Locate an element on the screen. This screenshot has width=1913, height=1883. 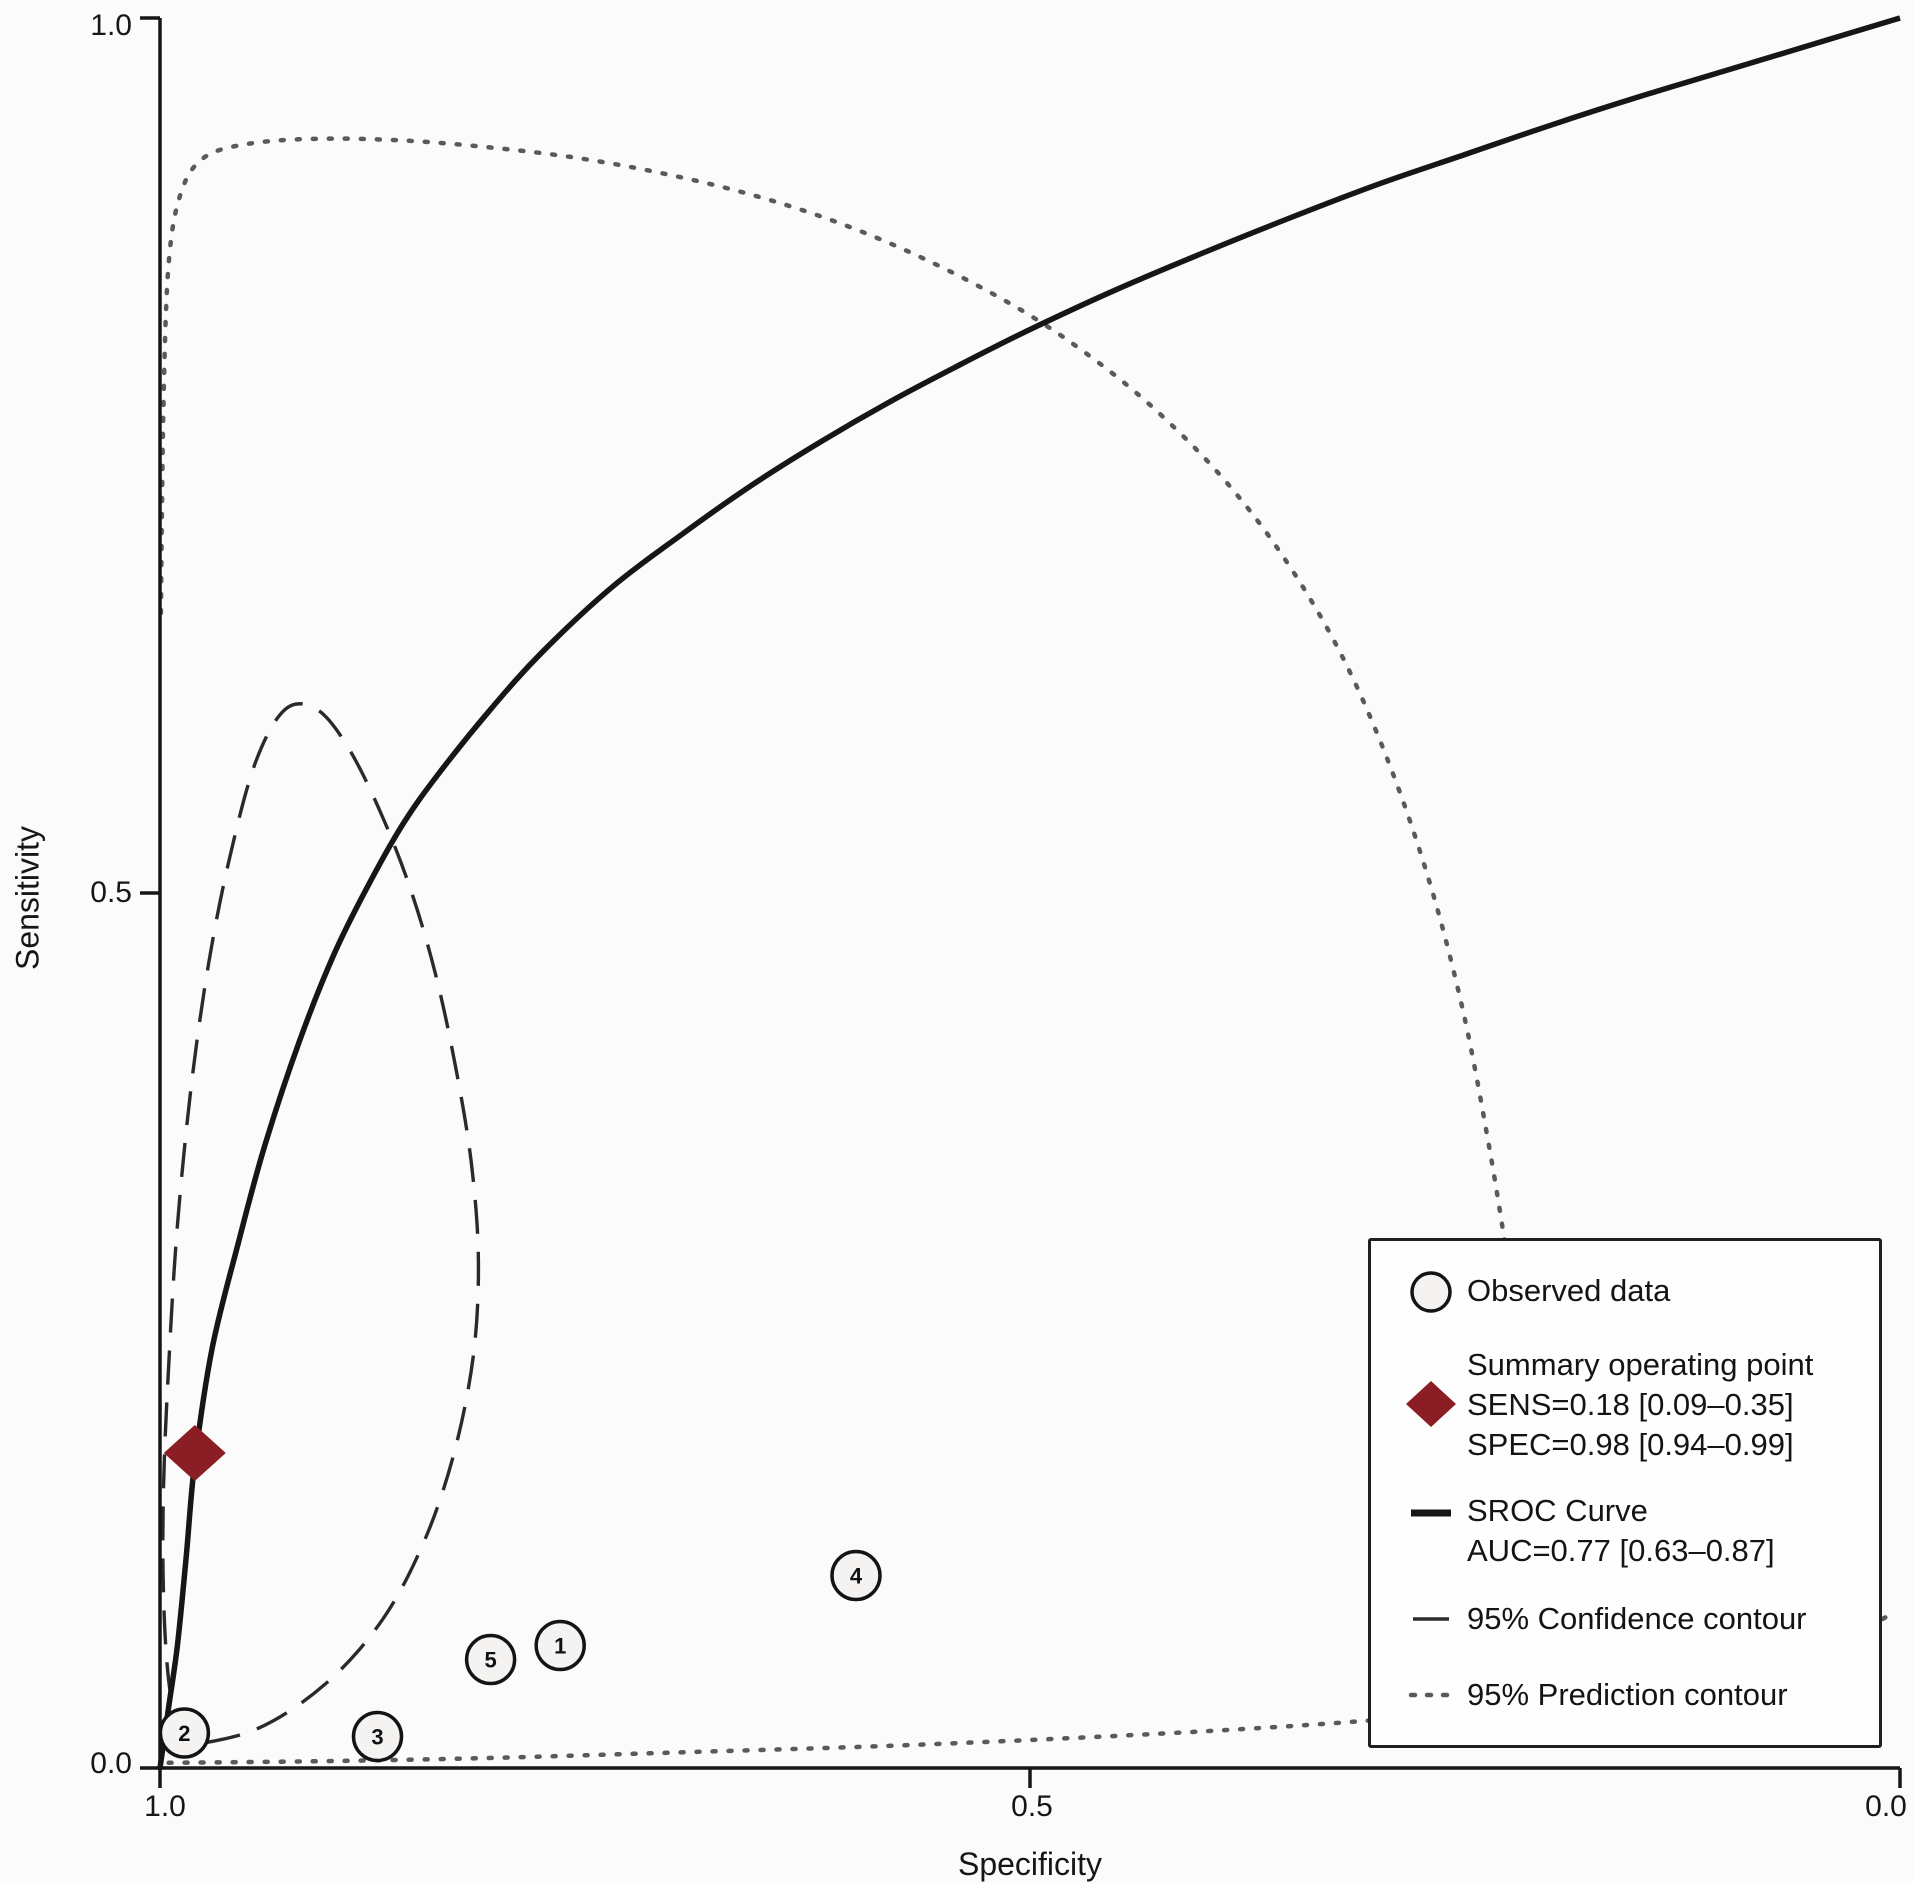
x-tick-label-1.0: 1.0 is located at coordinates (165, 1806).